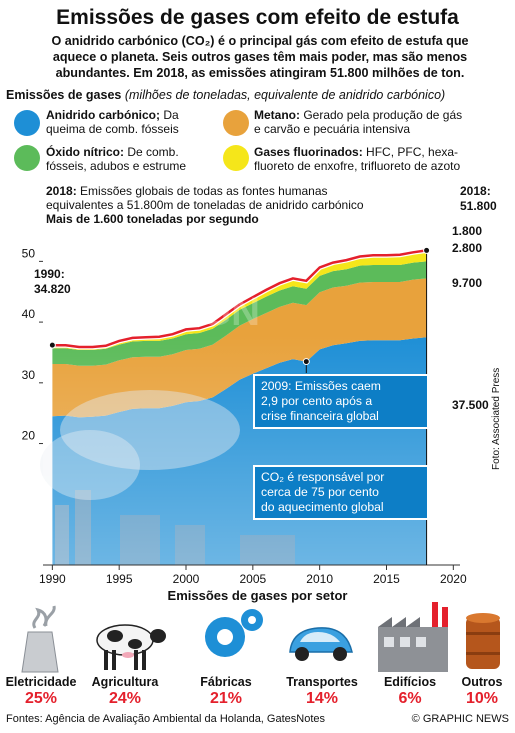 The height and width of the screenshot is (733, 515). I want to click on y-tick-label-40: 40, so click(29, 314).